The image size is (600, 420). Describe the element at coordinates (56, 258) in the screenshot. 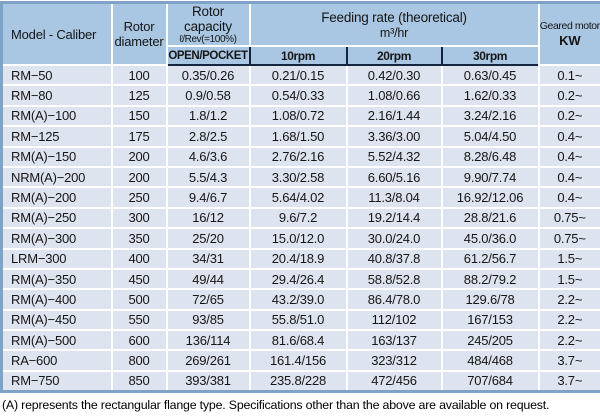

I see `model-cell: LRM−300` at that location.